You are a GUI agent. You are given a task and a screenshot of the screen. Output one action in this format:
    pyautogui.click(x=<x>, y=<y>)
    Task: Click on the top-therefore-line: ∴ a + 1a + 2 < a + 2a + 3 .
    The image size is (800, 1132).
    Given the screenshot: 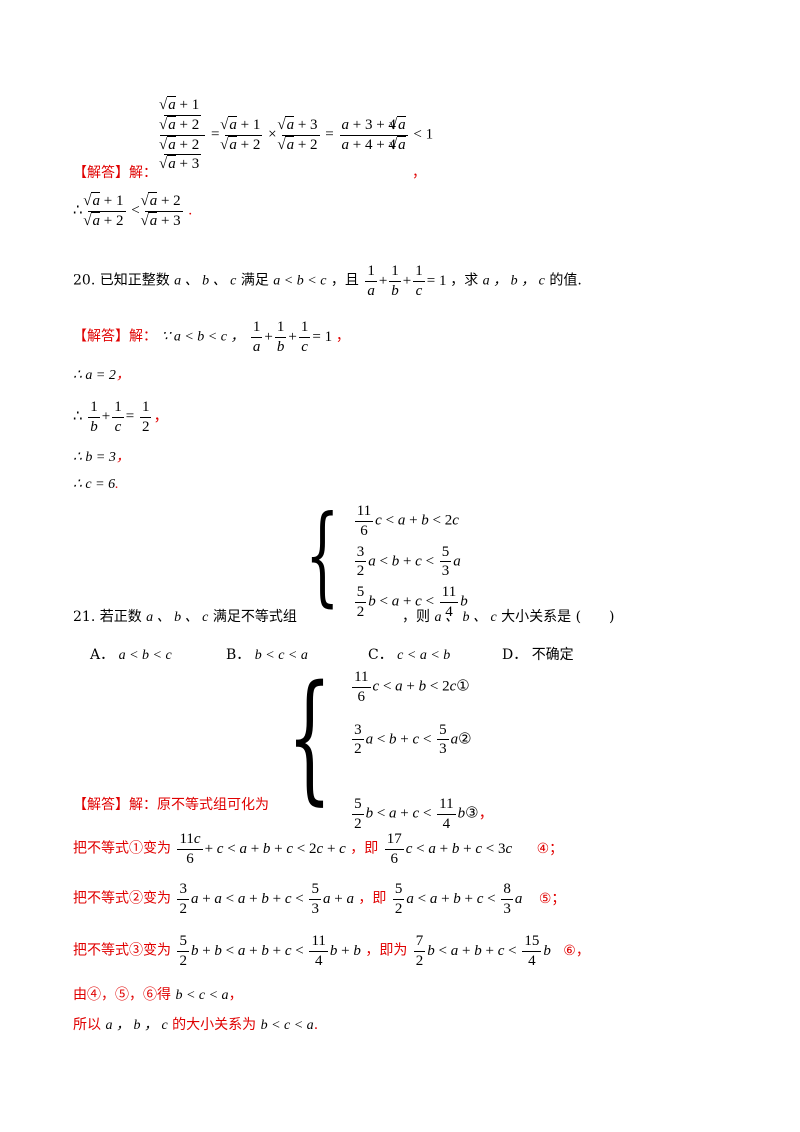 What is the action you would take?
    pyautogui.click(x=132, y=211)
    